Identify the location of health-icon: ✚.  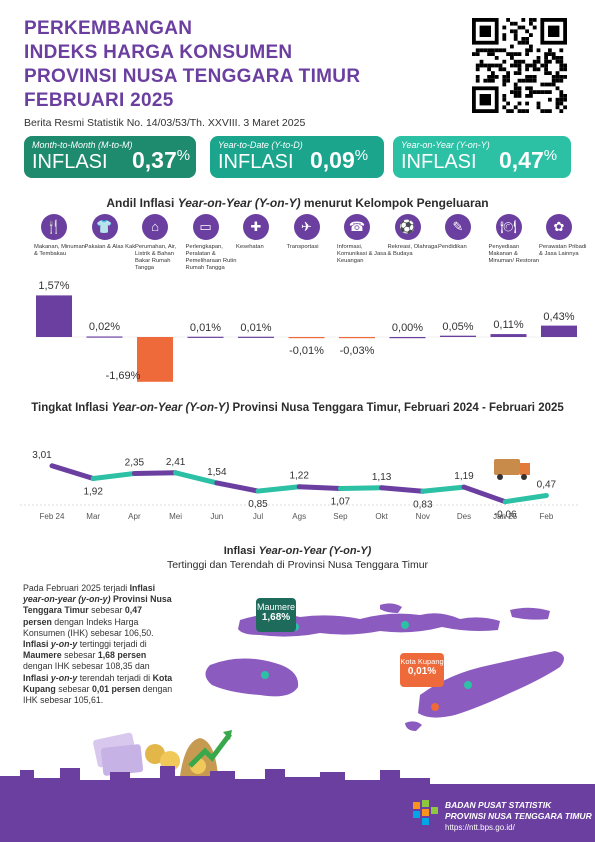
(256, 227).